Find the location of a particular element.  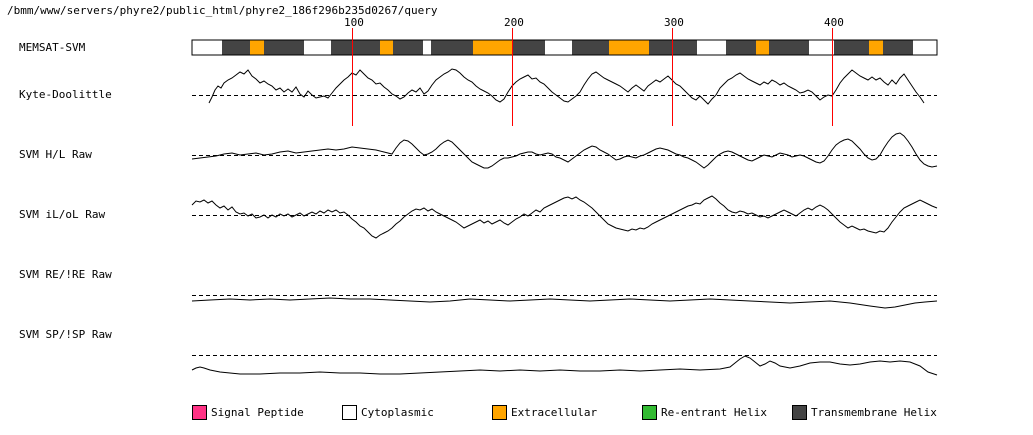

track-label-kyte-doolittle: Kyte-Doolittle is located at coordinates (65, 94).